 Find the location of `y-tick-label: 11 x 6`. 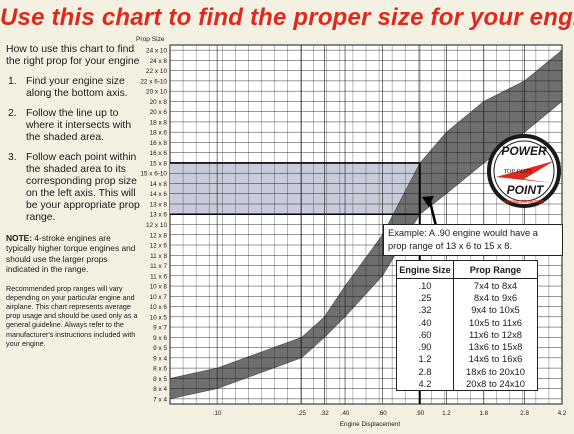

y-tick-label: 11 x 6 is located at coordinates (158, 276).